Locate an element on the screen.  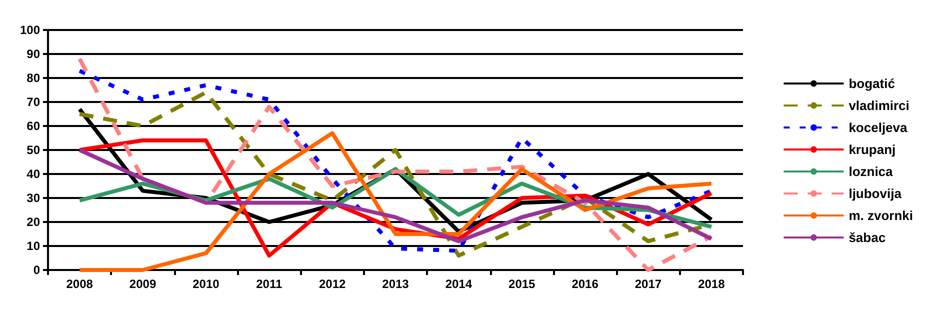
y-tick-label: 50 is located at coordinates (33, 150).